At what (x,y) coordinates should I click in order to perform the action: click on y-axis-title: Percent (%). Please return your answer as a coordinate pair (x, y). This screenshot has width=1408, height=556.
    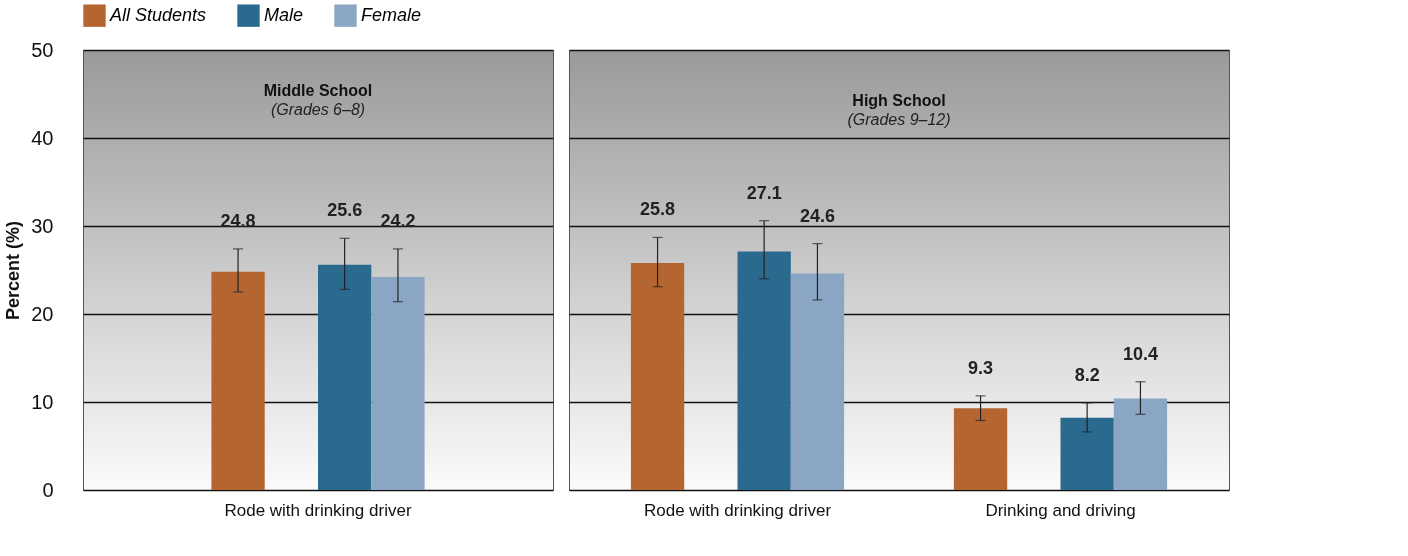
    Looking at the image, I should click on (13, 270).